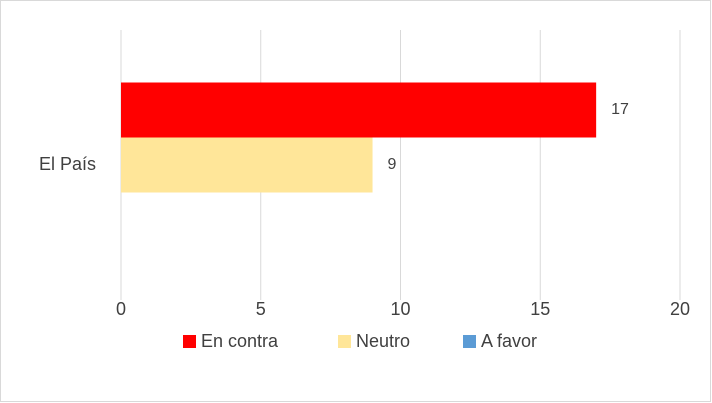 Image resolution: width=712 pixels, height=403 pixels. I want to click on data-label: 9, so click(392, 164).